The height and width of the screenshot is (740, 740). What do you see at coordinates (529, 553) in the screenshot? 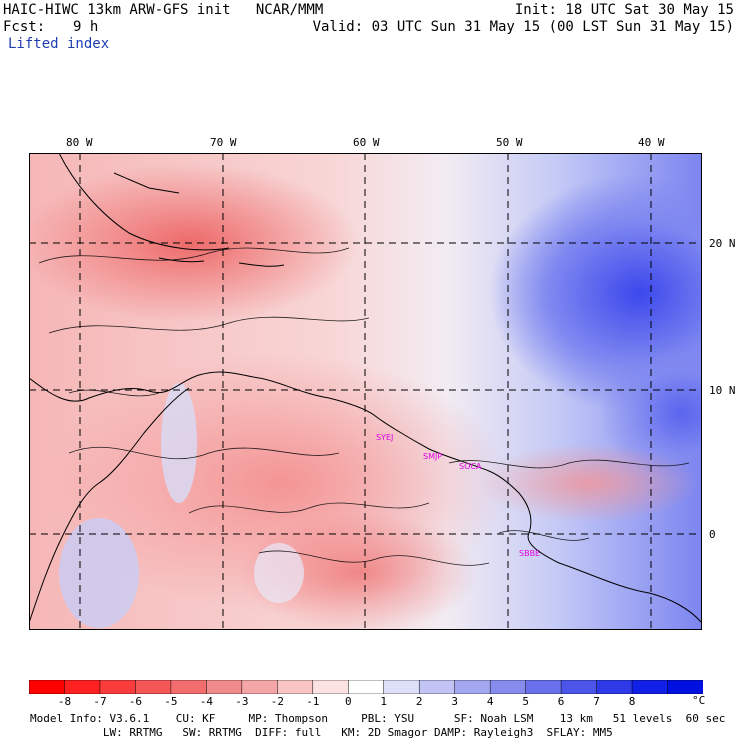
I see `station-label-sbbe: SBBE` at bounding box center [529, 553].